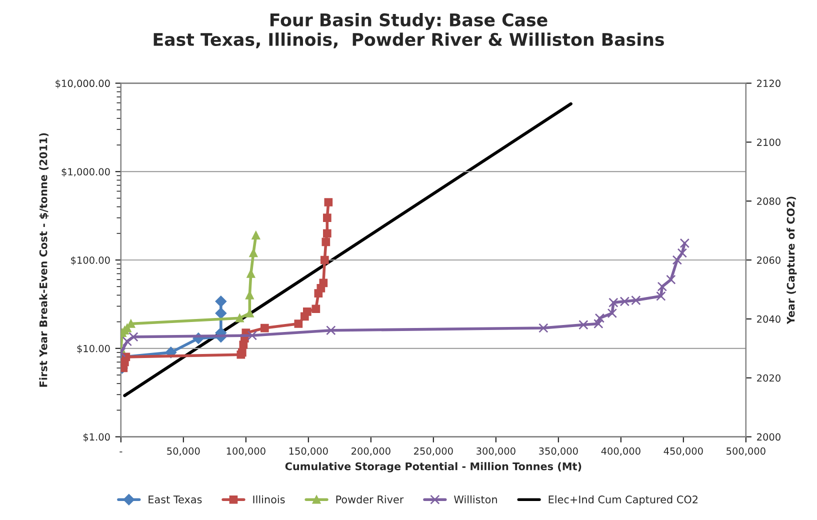 Image resolution: width=817 pixels, height=520 pixels. Describe the element at coordinates (791, 260) in the screenshot. I see `y2-axis-title: Year (Capture of CO2)` at that location.